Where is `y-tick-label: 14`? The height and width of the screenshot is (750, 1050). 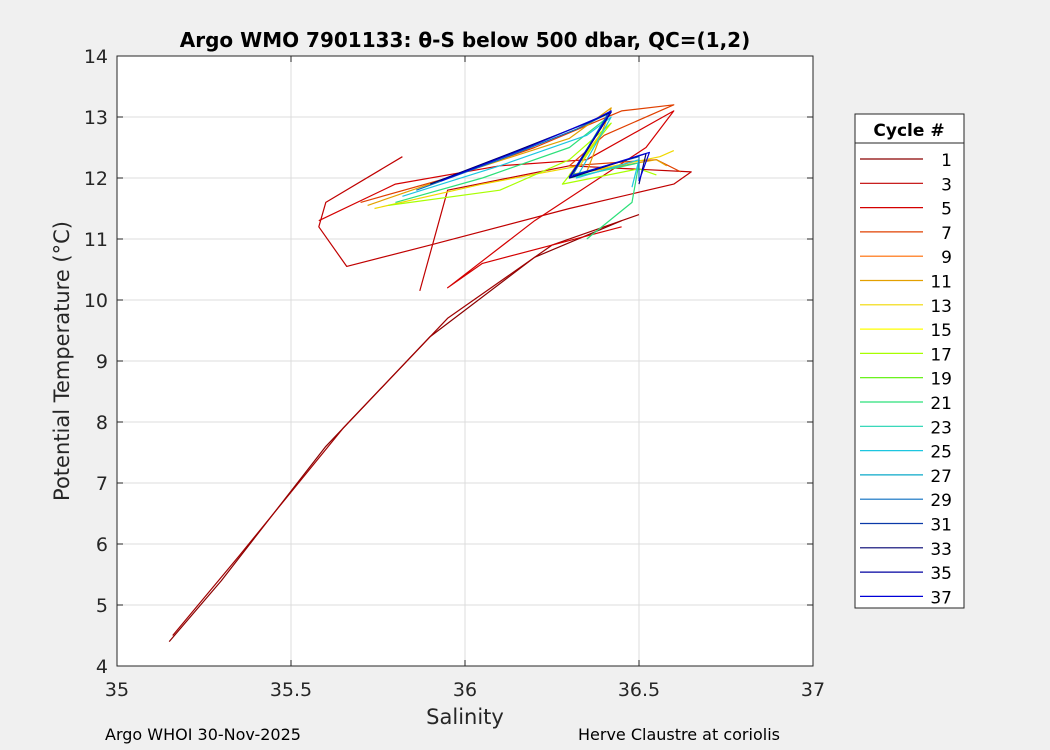 y-tick-label: 14 is located at coordinates (96, 57).